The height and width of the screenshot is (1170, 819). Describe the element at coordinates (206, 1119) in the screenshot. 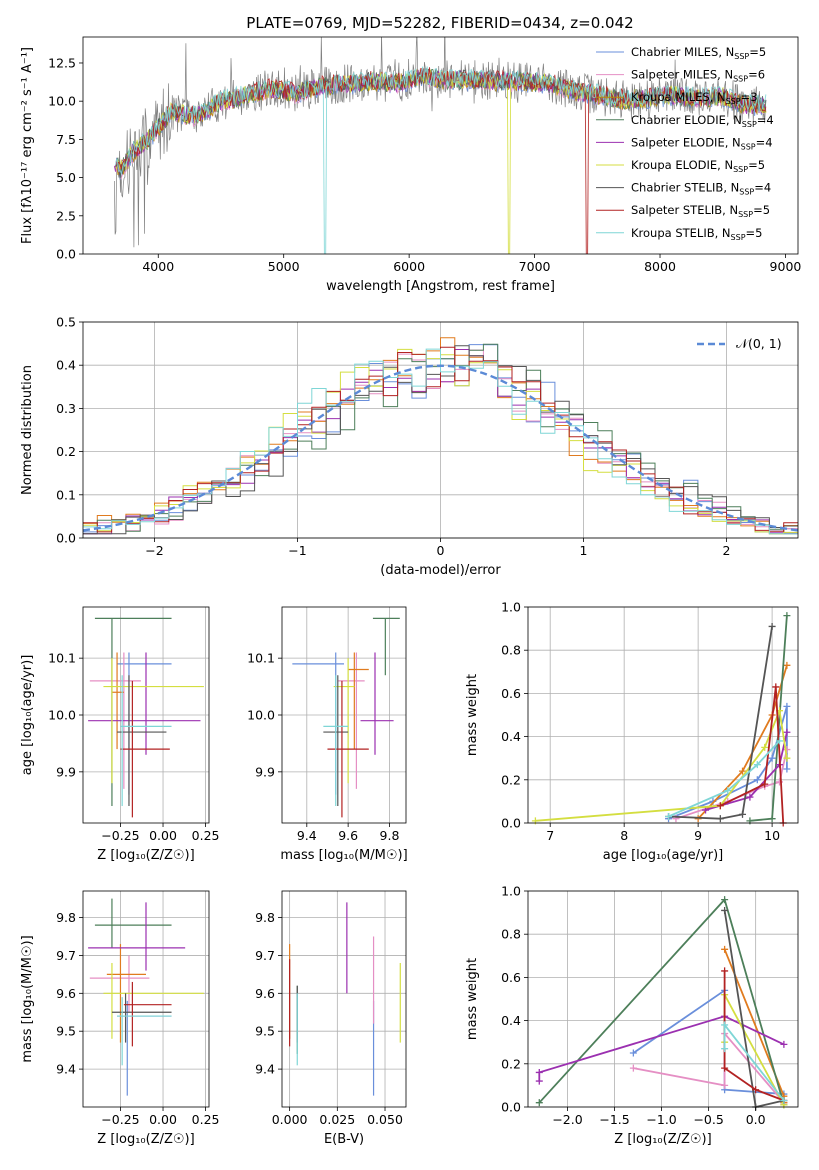

I see `x-tick-label: 0.25` at that location.